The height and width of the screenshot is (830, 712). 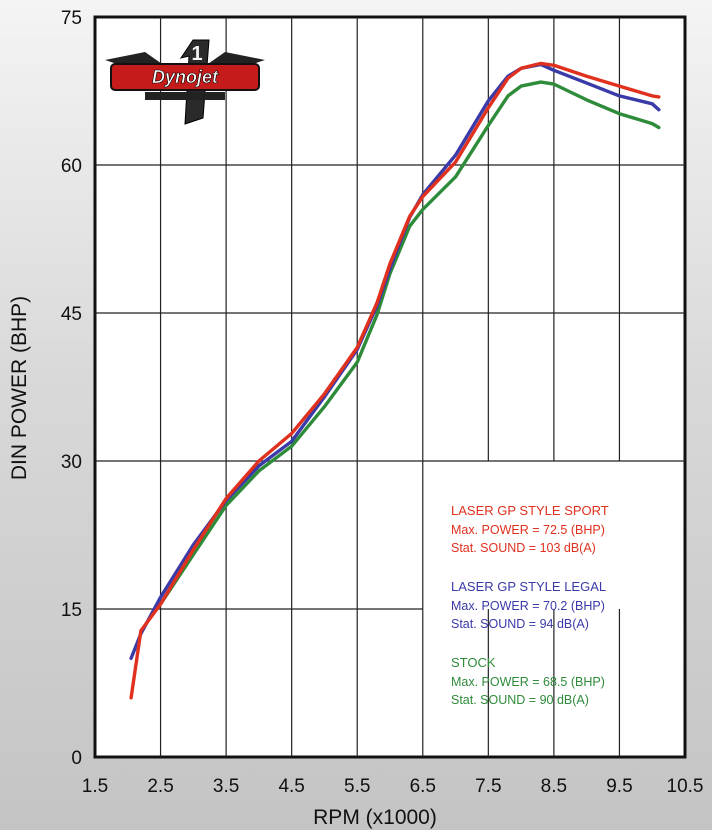 I want to click on legend-sound-2: Stat. SOUND = 90 dB(A), so click(x=520, y=700).